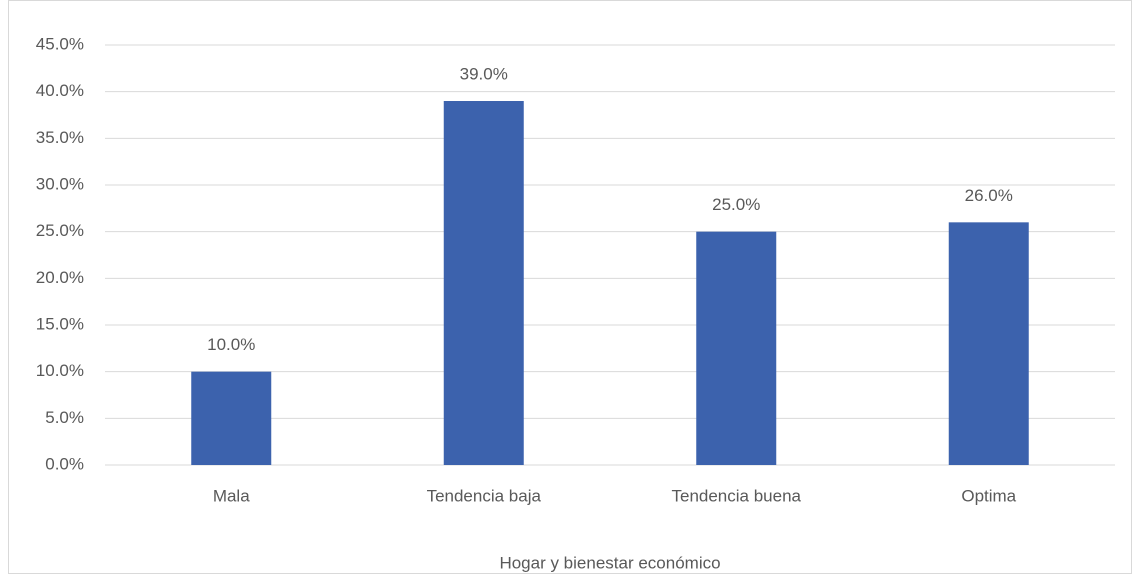 Image resolution: width=1132 pixels, height=574 pixels. I want to click on x-axis-label: Hogar y bienestar económico, so click(609, 562).